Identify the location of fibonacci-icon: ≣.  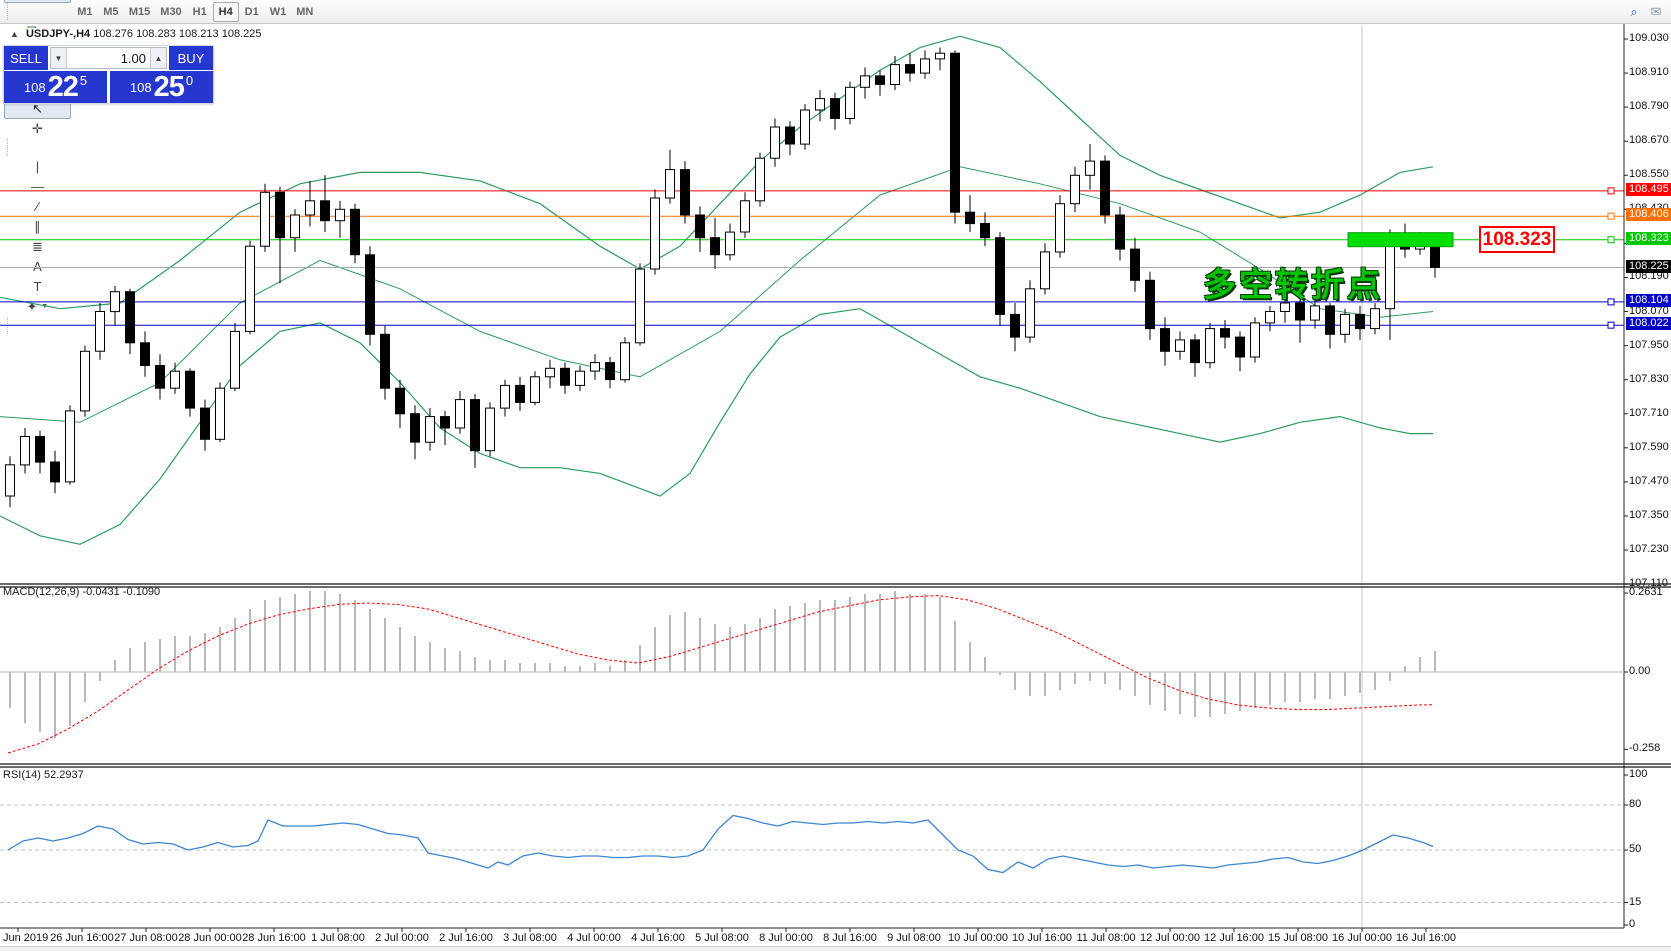
(37, 246).